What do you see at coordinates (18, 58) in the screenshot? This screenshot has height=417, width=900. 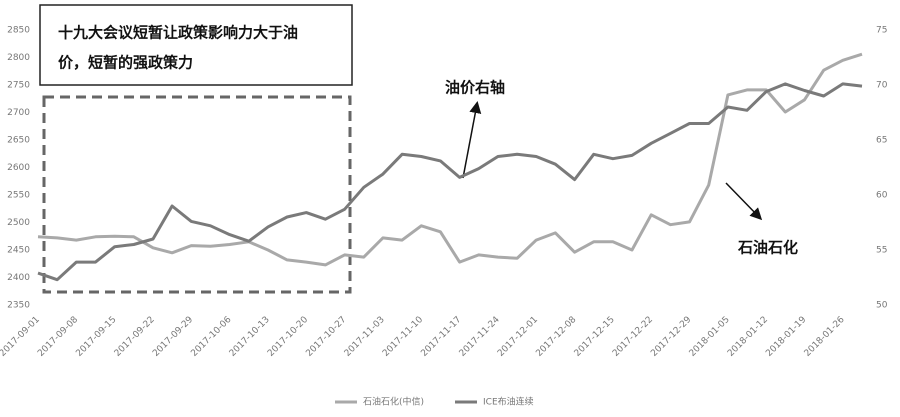 I see `y-tick-label: 2800` at bounding box center [18, 58].